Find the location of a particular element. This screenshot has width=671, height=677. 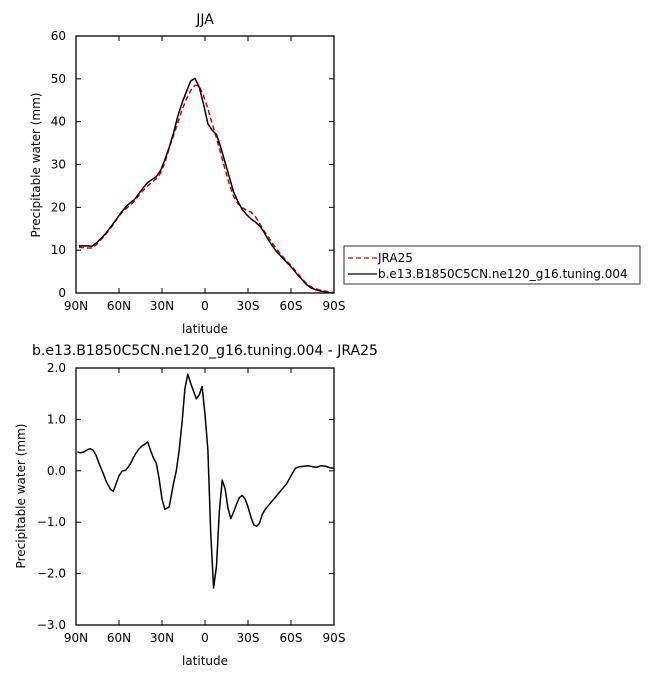

bottom-ytick-label: −2.0 is located at coordinates (51, 574).